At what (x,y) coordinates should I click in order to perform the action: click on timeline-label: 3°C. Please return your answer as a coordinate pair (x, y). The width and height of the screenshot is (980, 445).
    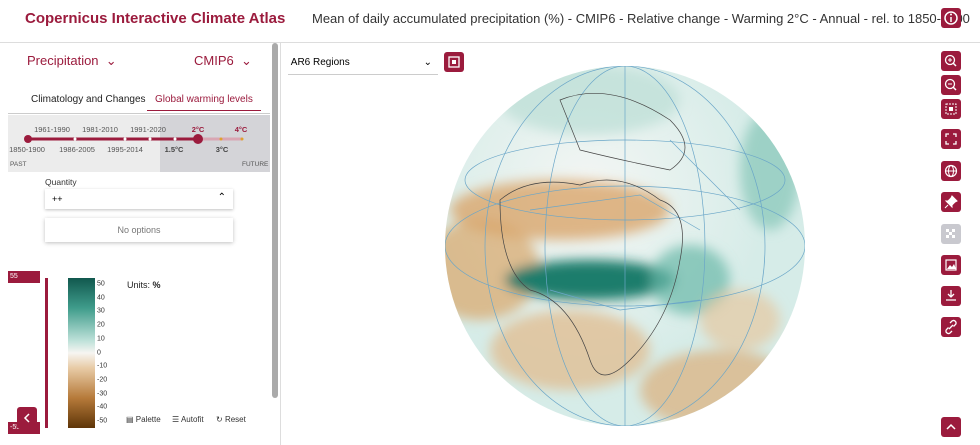
    Looking at the image, I should click on (222, 149).